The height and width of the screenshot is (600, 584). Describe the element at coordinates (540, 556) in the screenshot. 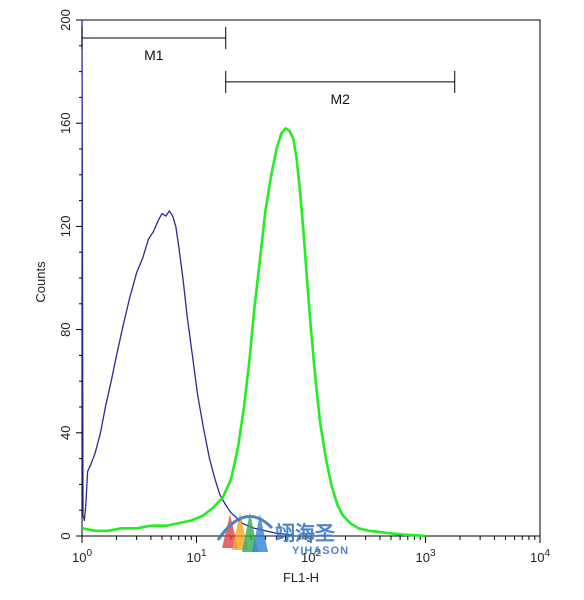

I see `x-tick-label: 10⁴` at that location.